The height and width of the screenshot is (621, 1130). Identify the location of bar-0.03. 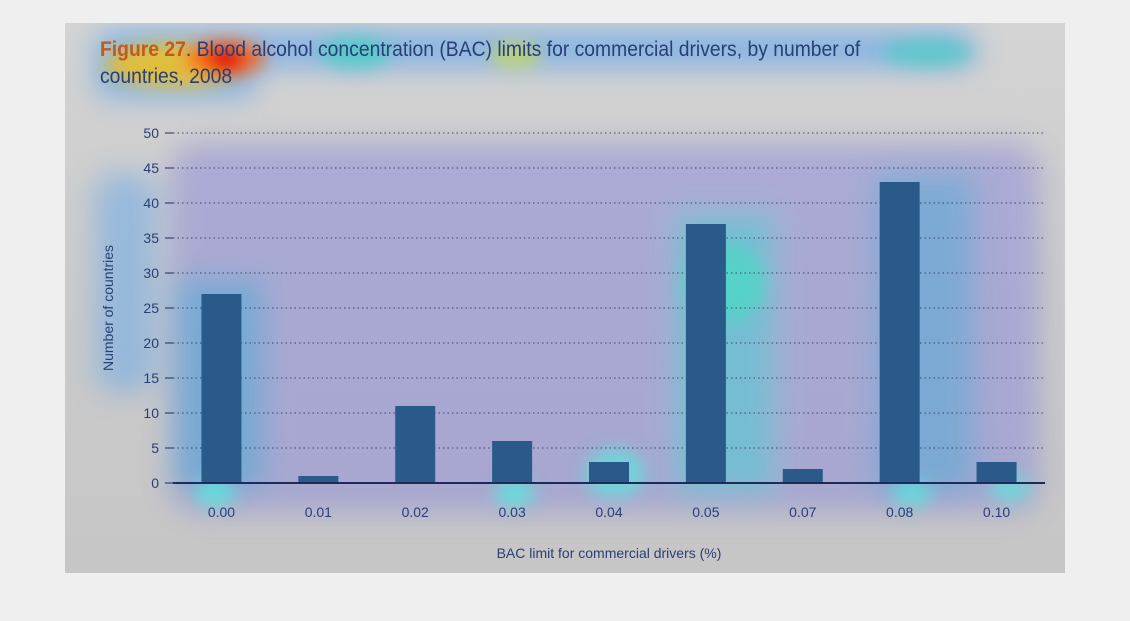
(512, 462).